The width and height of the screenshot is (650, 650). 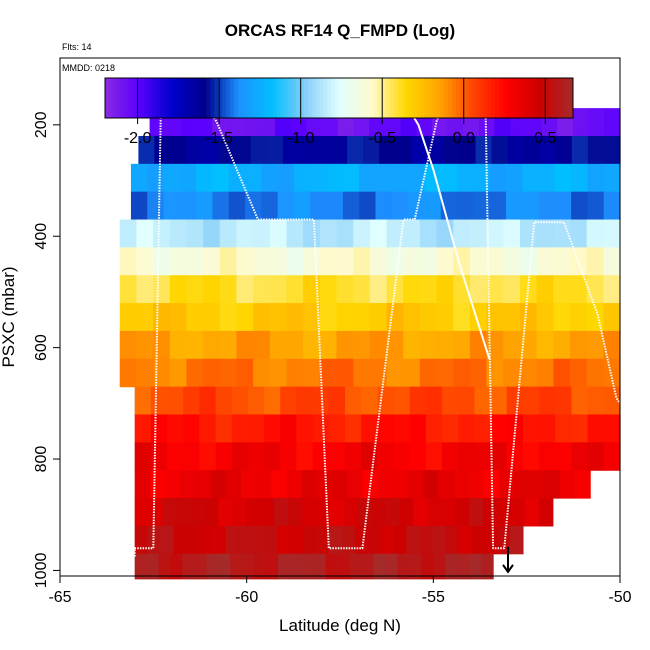 What do you see at coordinates (545, 138) in the screenshot?
I see `colorbar-tick-label: 0.5` at bounding box center [545, 138].